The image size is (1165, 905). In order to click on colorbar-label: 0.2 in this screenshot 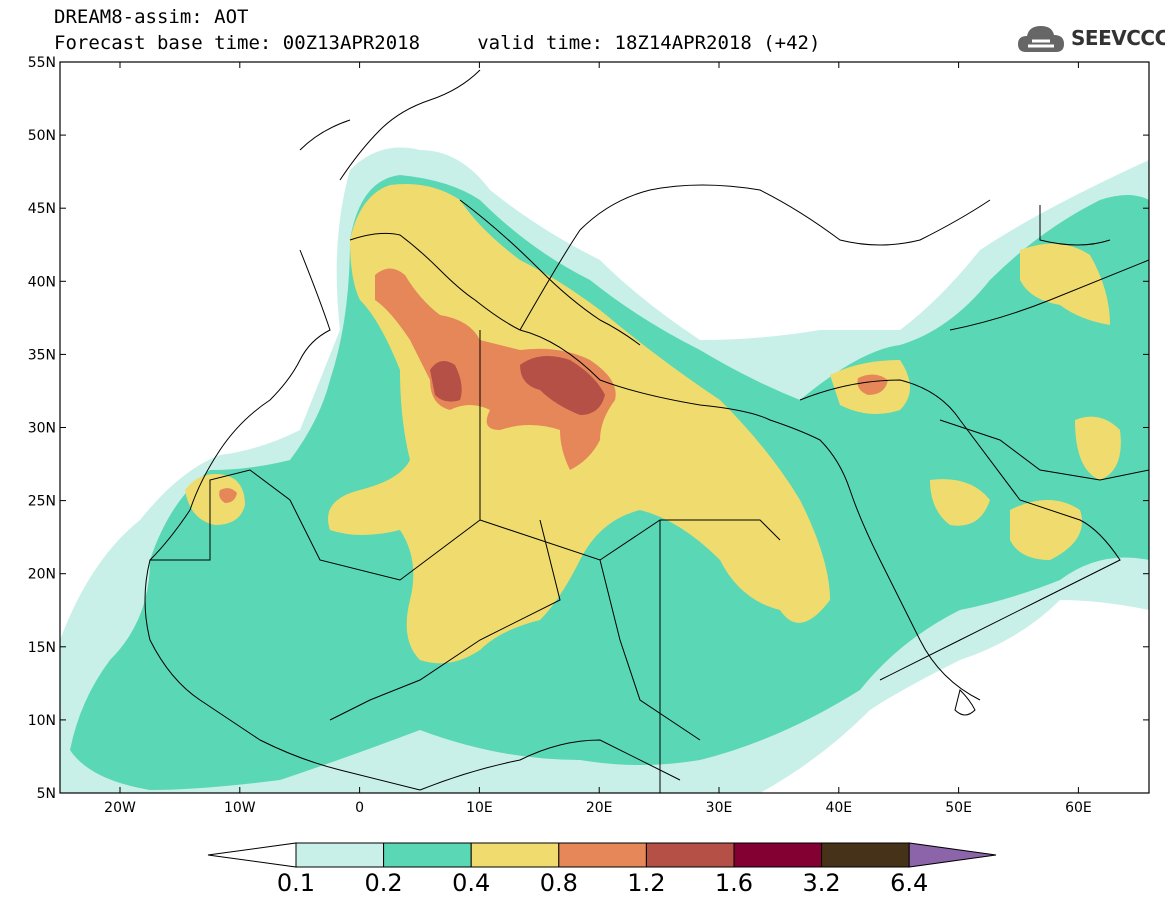, I will do `click(383, 883)`.